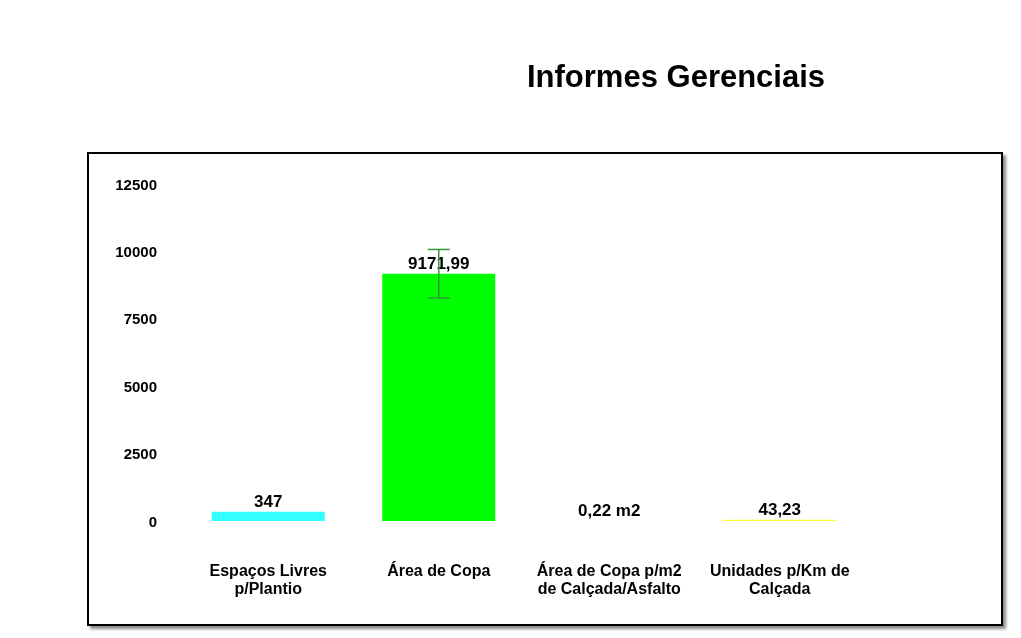 The width and height of the screenshot is (1021, 638). I want to click on y-tick-label: 10000, so click(136, 251).